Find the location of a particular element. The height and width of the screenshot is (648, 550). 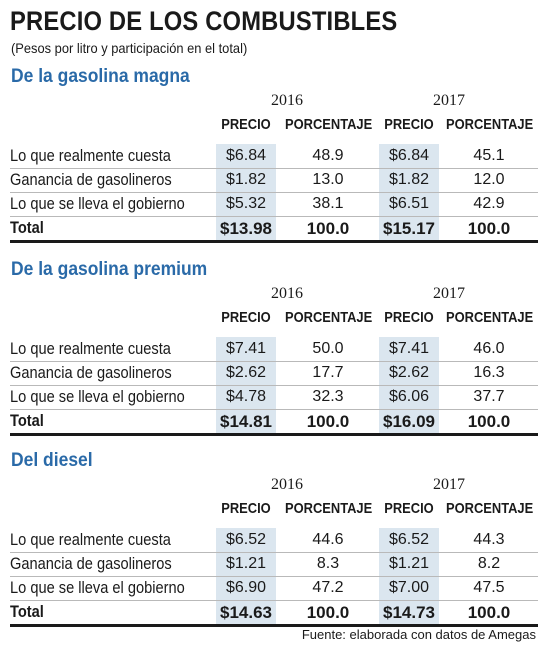

source-note: Fuente: elaborada con datos de Amegas is located at coordinates (418, 634).